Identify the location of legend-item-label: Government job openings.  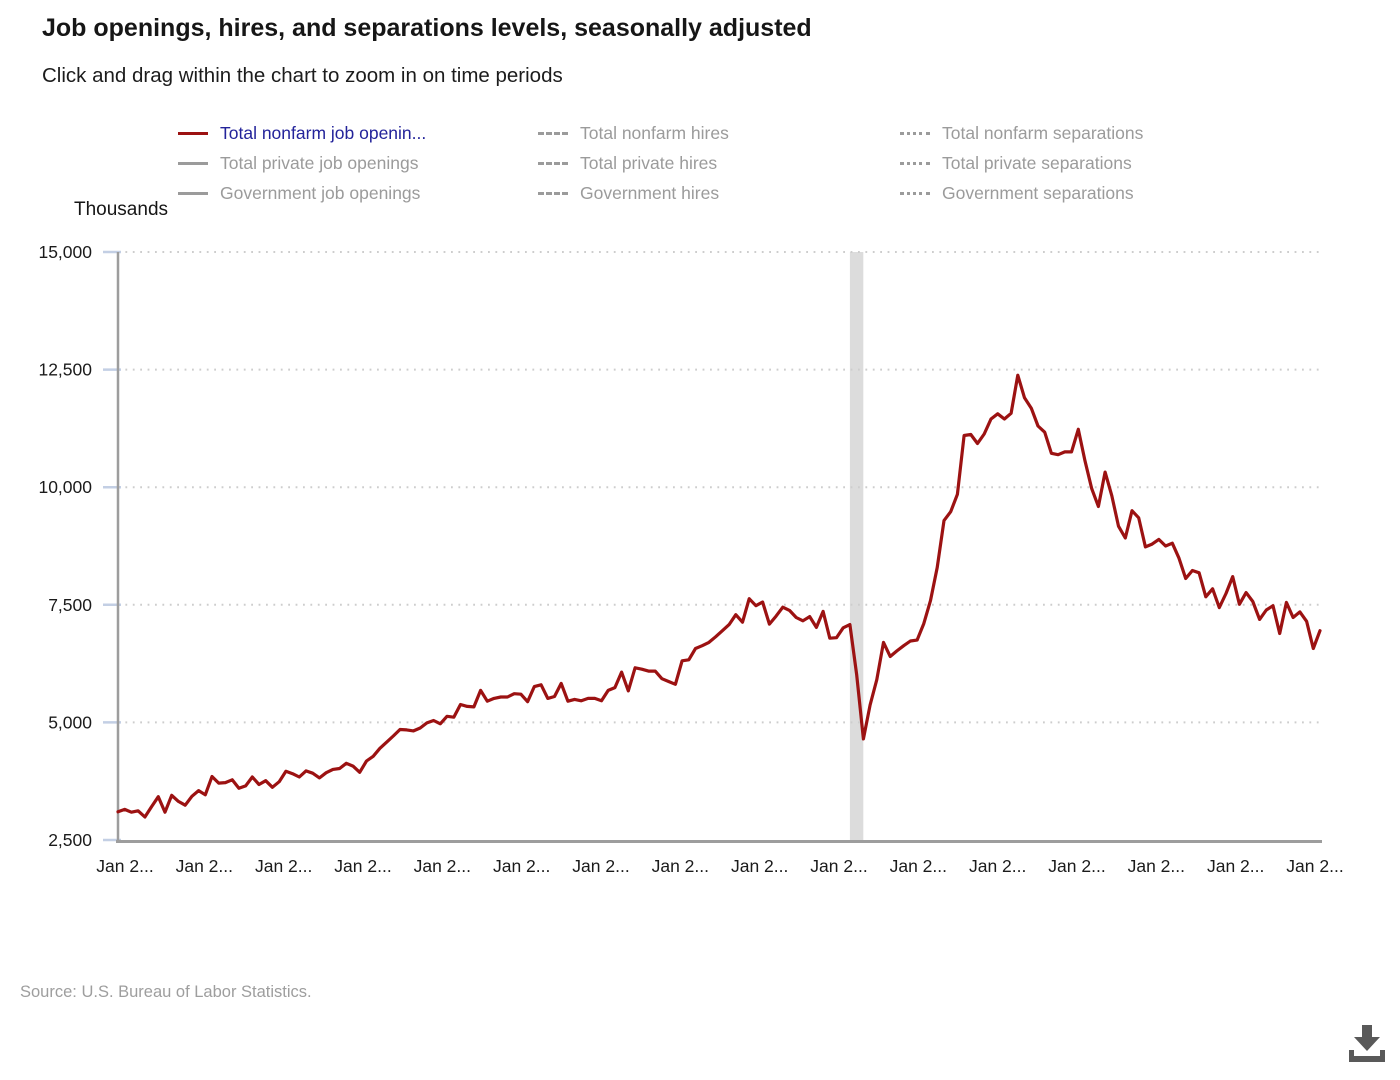
(320, 192).